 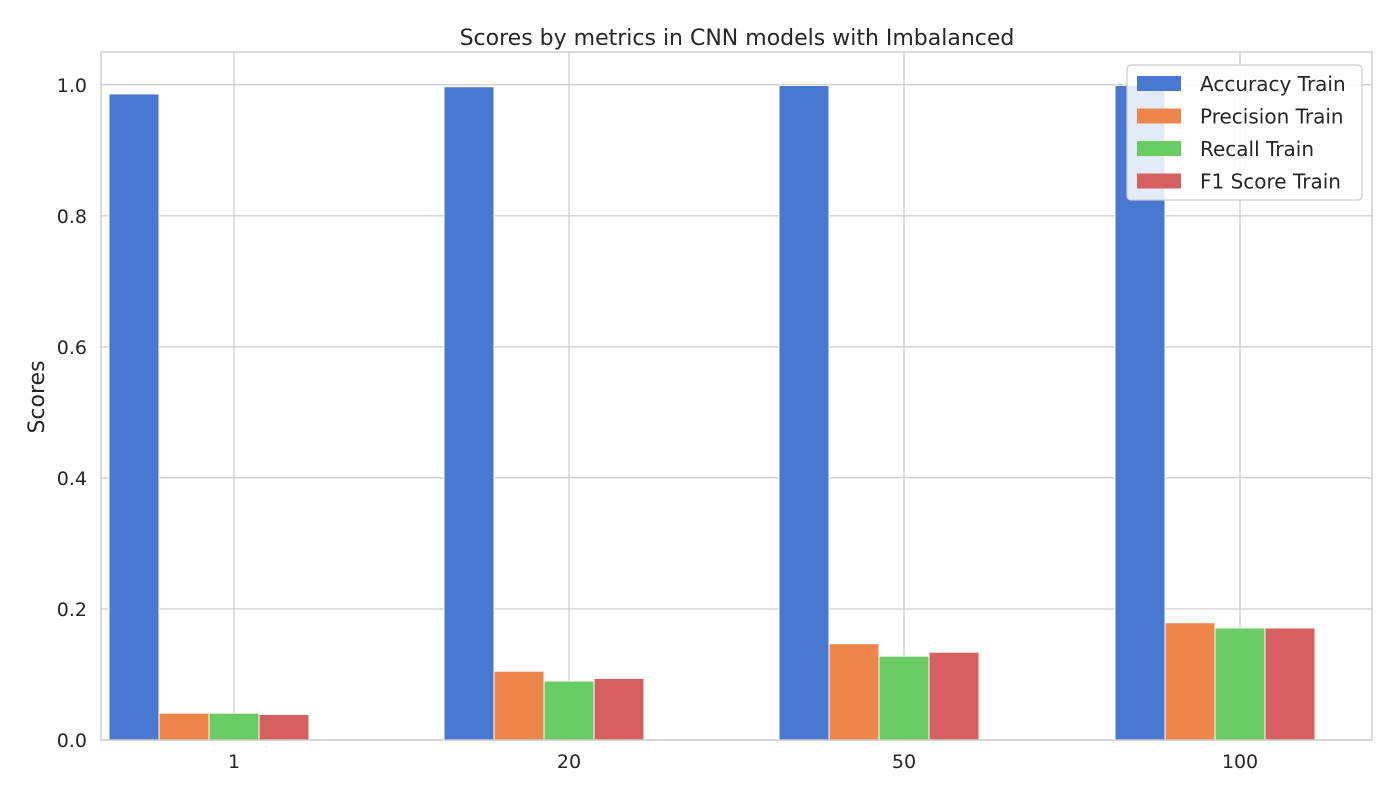 What do you see at coordinates (72, 86) in the screenshot?
I see `y-tick-label: 1.0` at bounding box center [72, 86].